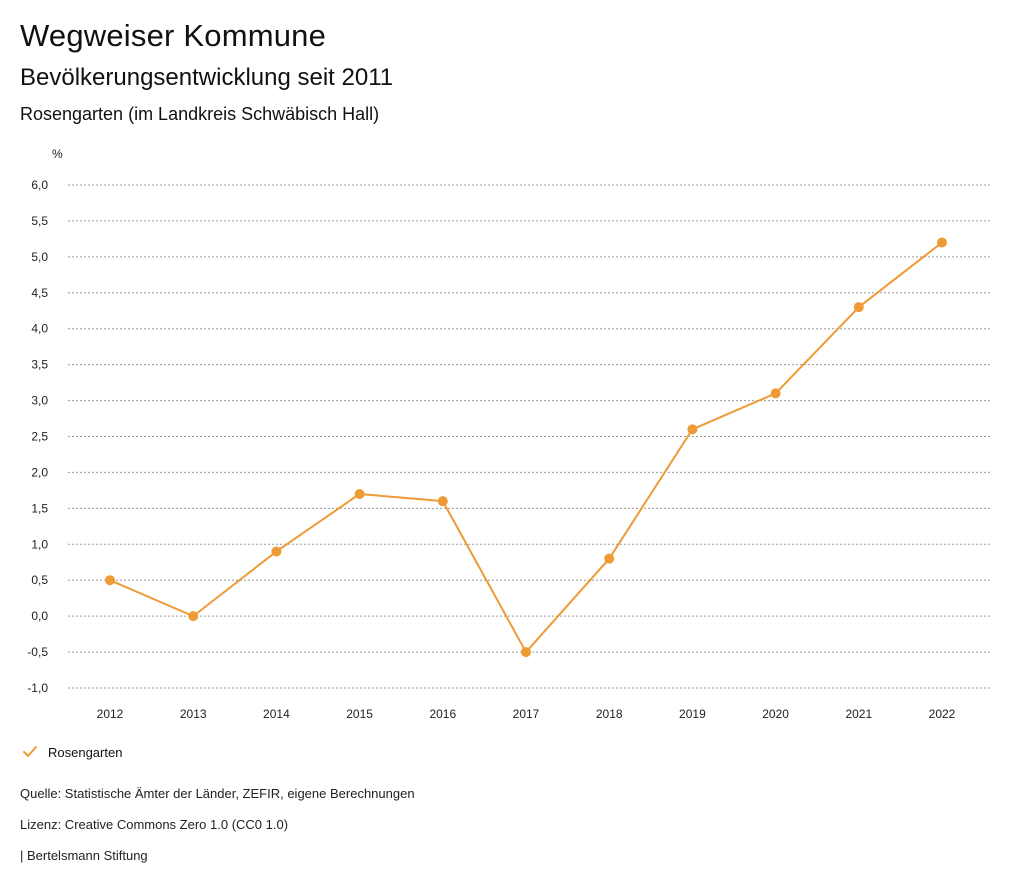 Image resolution: width=1024 pixels, height=888 pixels. I want to click on x-tick-label: 2016, so click(442, 714).